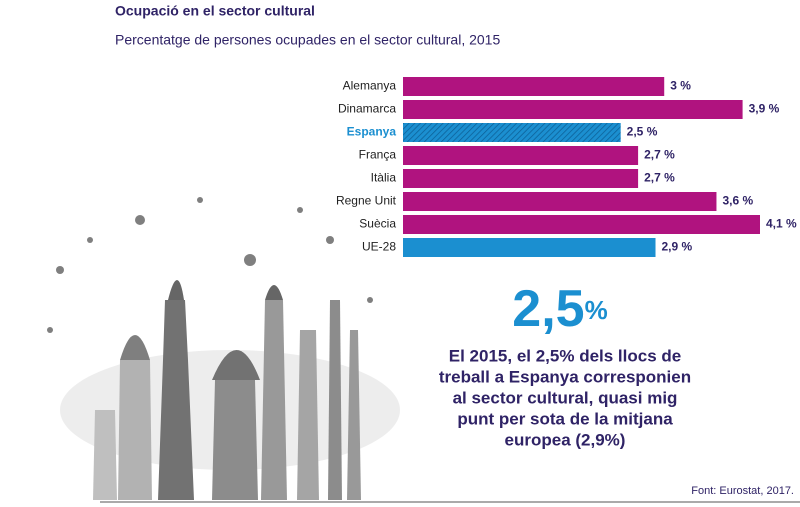  I want to click on value-label: 3,9 %, so click(764, 109).